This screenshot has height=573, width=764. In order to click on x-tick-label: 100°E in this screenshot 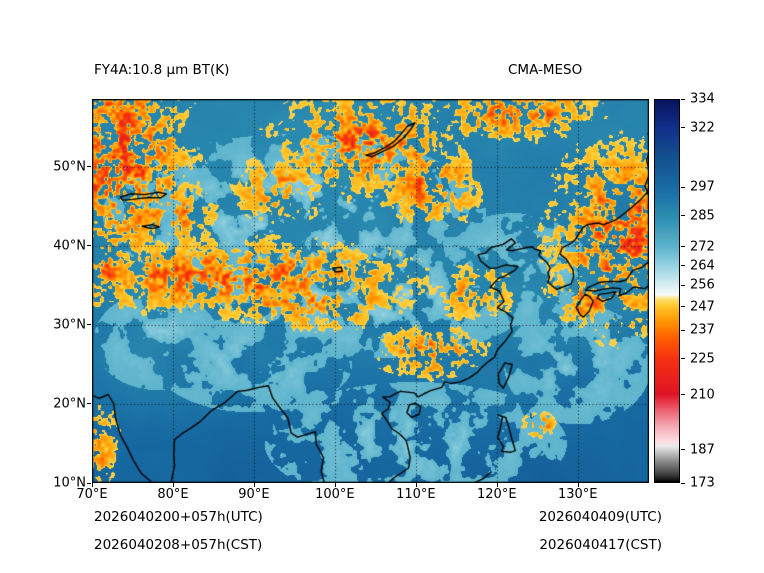, I will do `click(335, 494)`.